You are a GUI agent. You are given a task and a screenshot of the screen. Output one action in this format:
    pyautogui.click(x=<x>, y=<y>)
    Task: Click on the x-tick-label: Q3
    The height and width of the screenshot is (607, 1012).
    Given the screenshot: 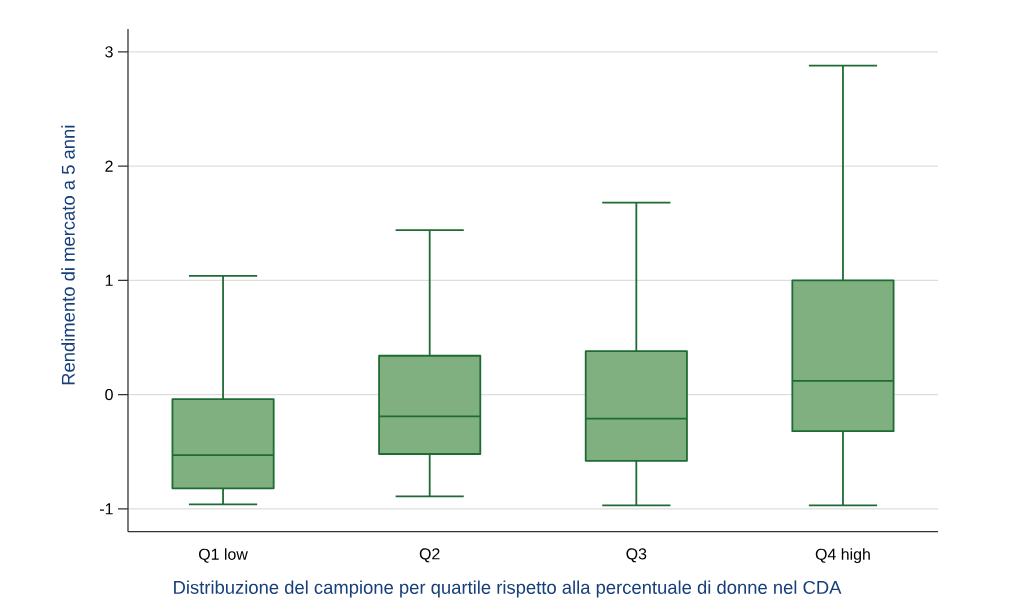 What is the action you would take?
    pyautogui.click(x=636, y=555)
    